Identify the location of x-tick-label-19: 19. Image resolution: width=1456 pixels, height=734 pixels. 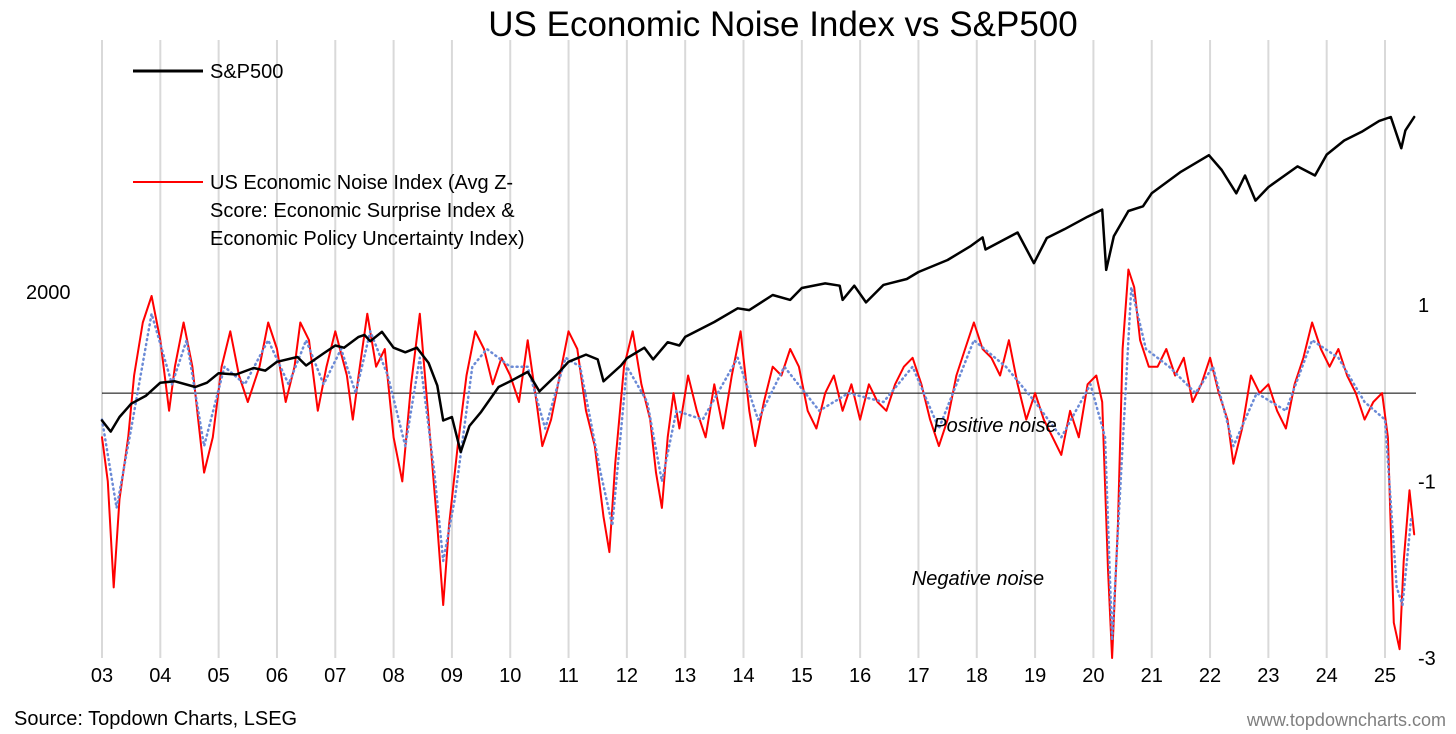
(1035, 676).